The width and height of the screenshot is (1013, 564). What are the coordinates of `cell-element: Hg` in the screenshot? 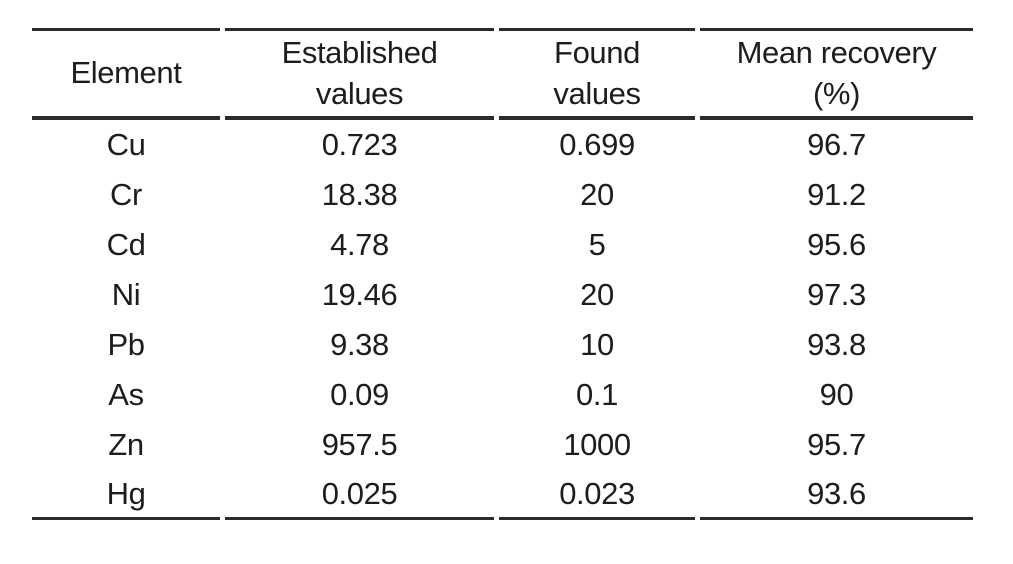 It's located at (126, 495).